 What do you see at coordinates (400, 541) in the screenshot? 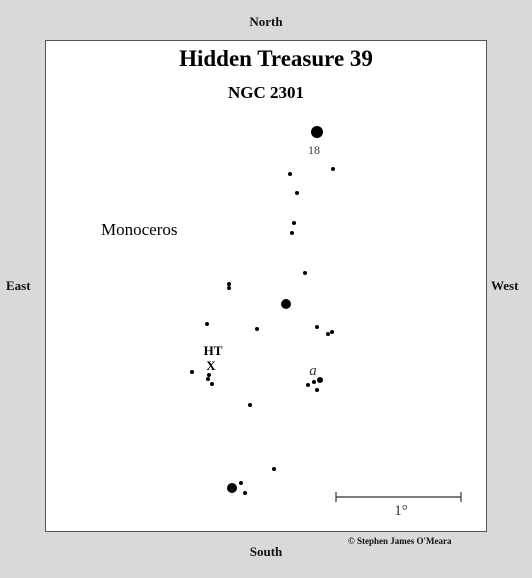
I see `copyright-credit: © Stephen James O'Meara` at bounding box center [400, 541].